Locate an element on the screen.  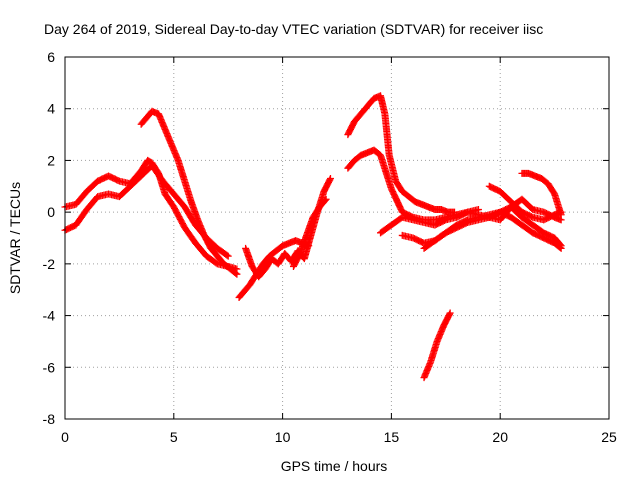
x-tick-label: 20 is located at coordinates (500, 437).